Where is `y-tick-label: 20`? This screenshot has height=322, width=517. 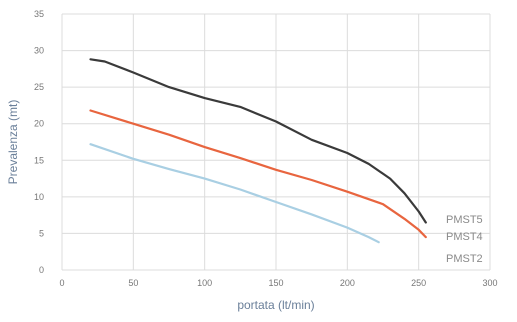 y-tick-label: 20 is located at coordinates (39, 124).